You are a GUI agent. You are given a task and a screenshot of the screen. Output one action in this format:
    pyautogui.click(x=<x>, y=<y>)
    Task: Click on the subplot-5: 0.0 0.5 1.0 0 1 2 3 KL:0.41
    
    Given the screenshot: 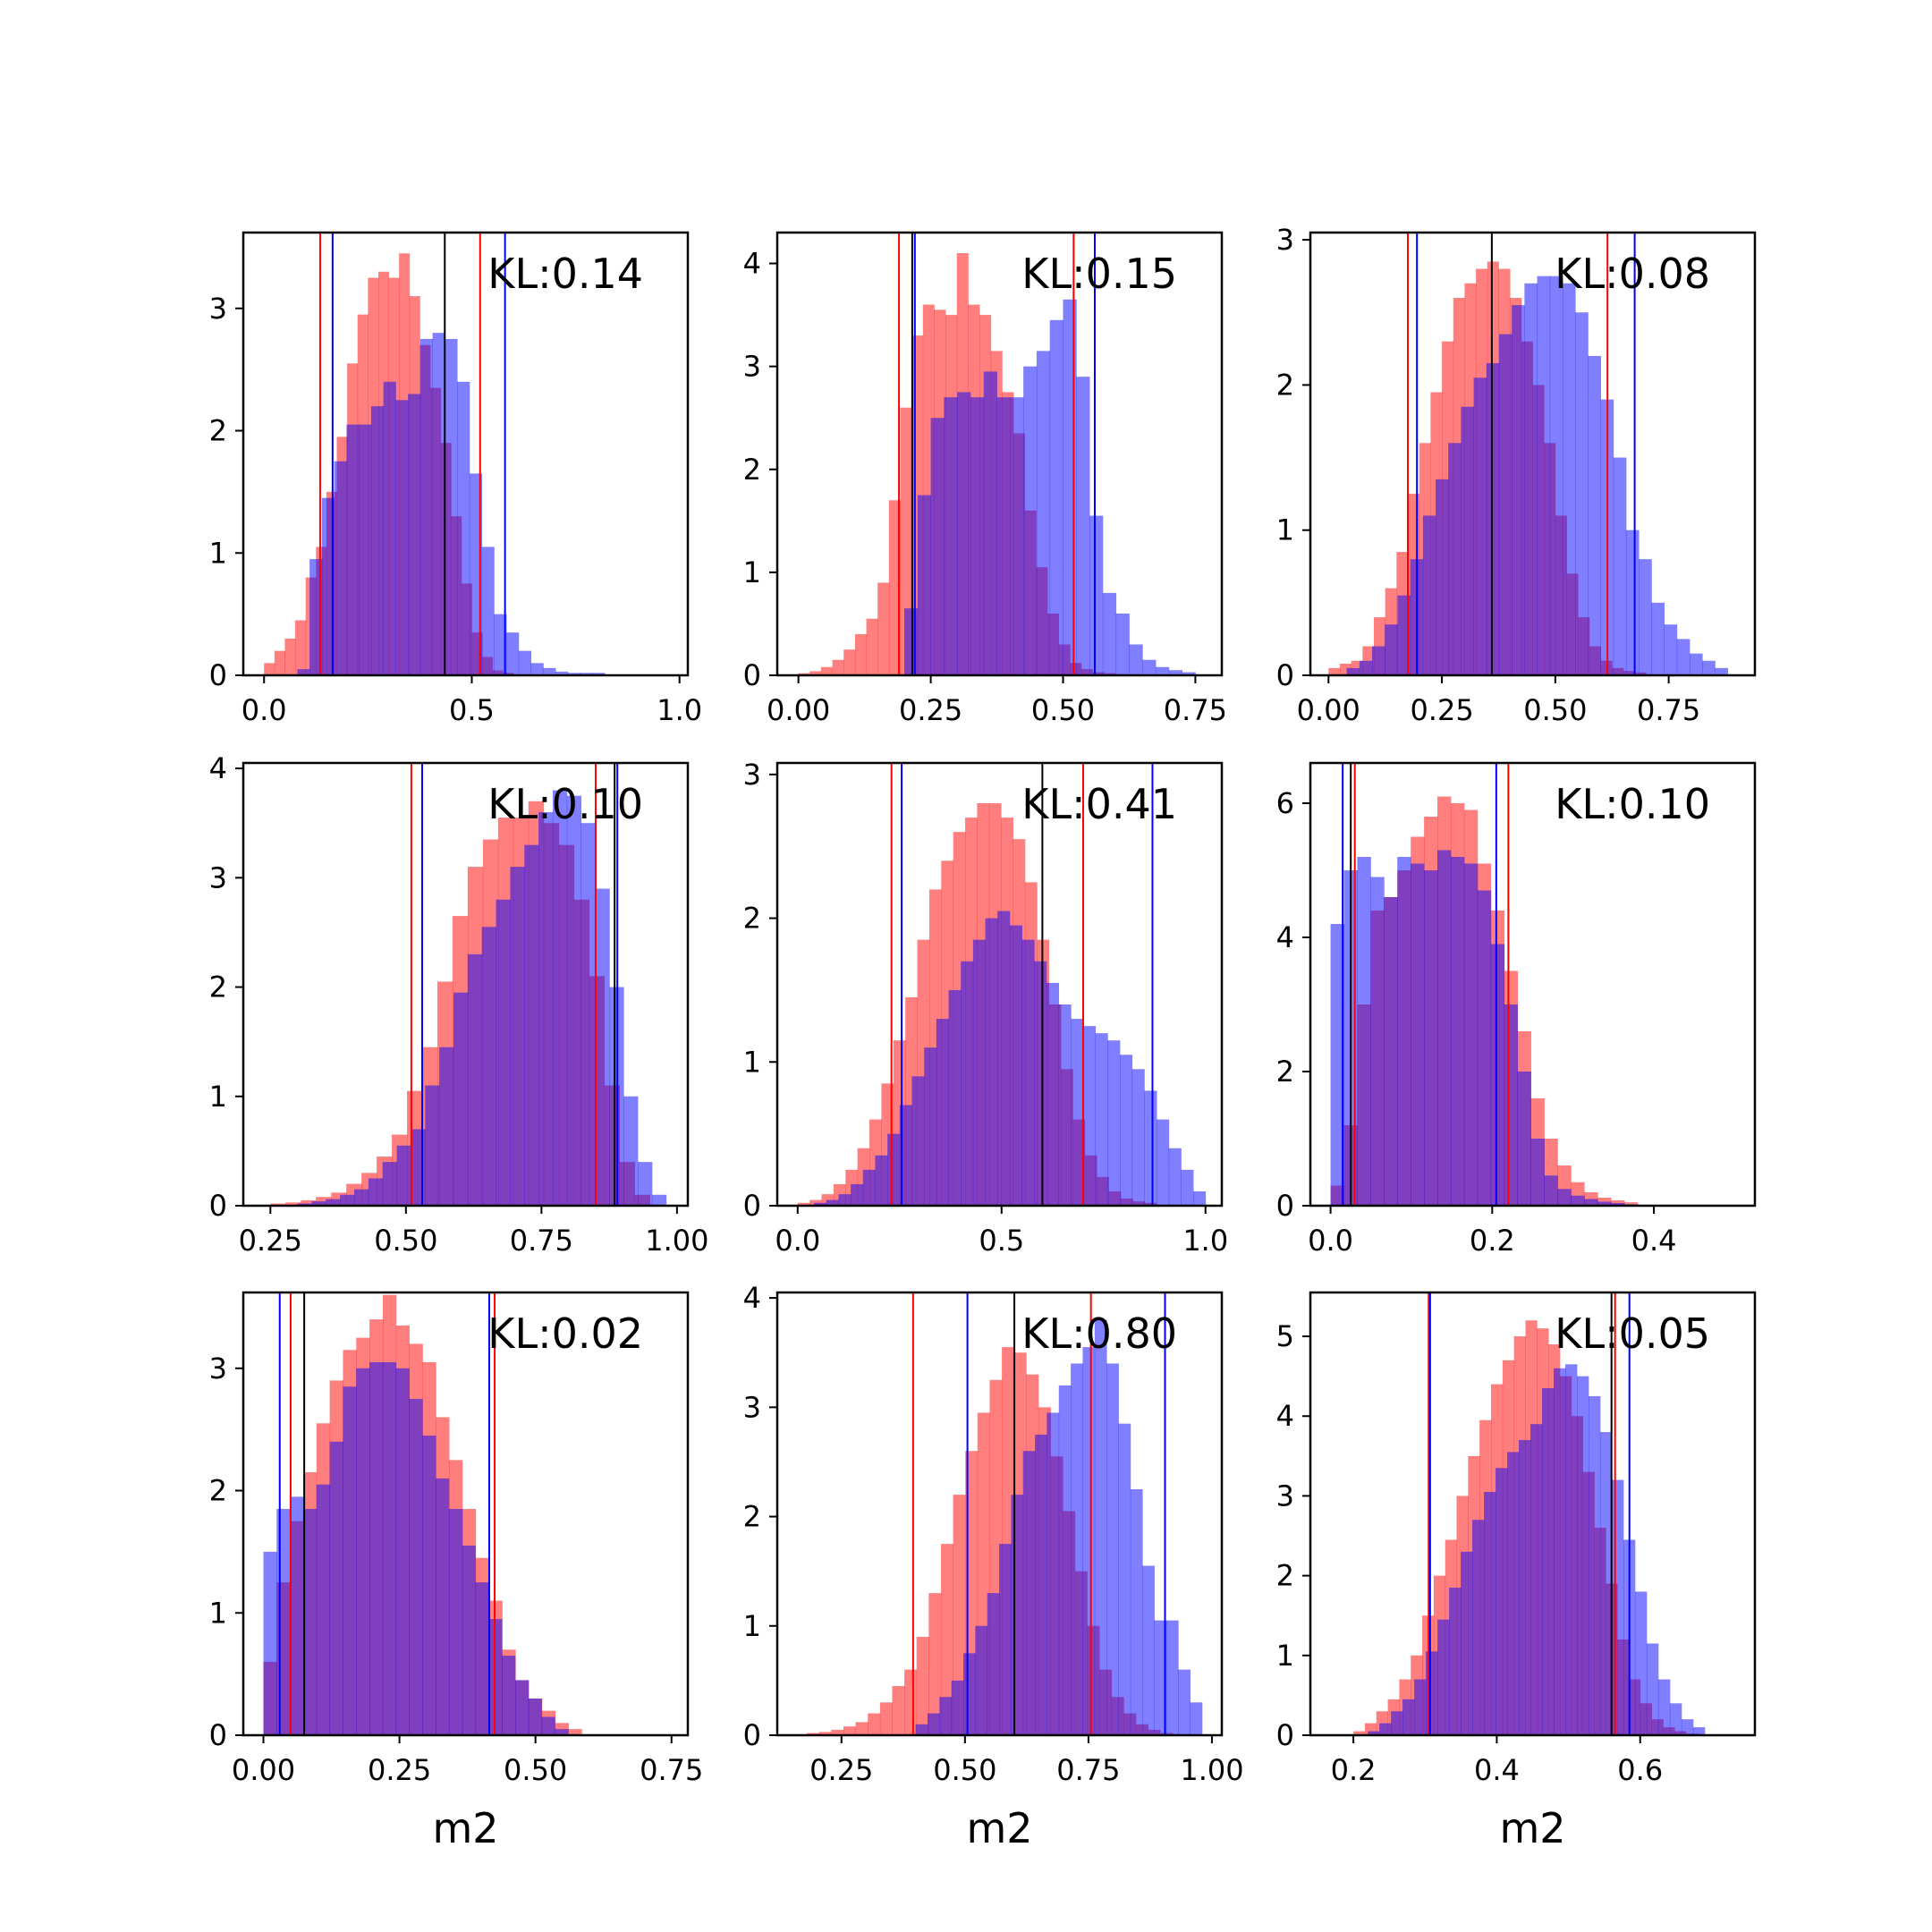 What is the action you would take?
    pyautogui.click(x=986, y=1008)
    